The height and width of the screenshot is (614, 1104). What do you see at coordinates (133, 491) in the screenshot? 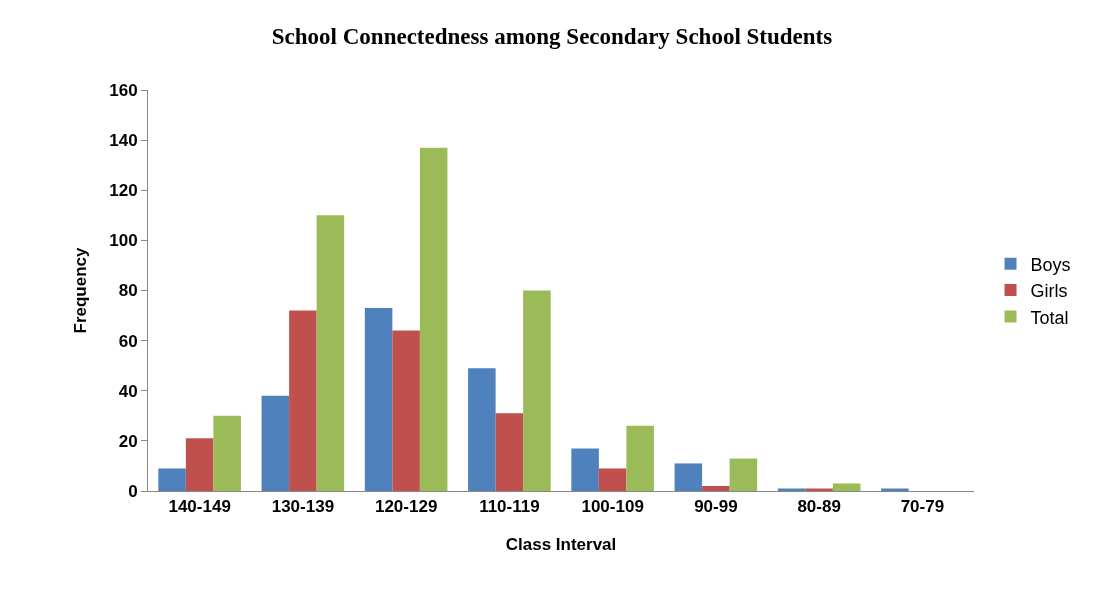
I see `y-tick-label: 0` at bounding box center [133, 491].